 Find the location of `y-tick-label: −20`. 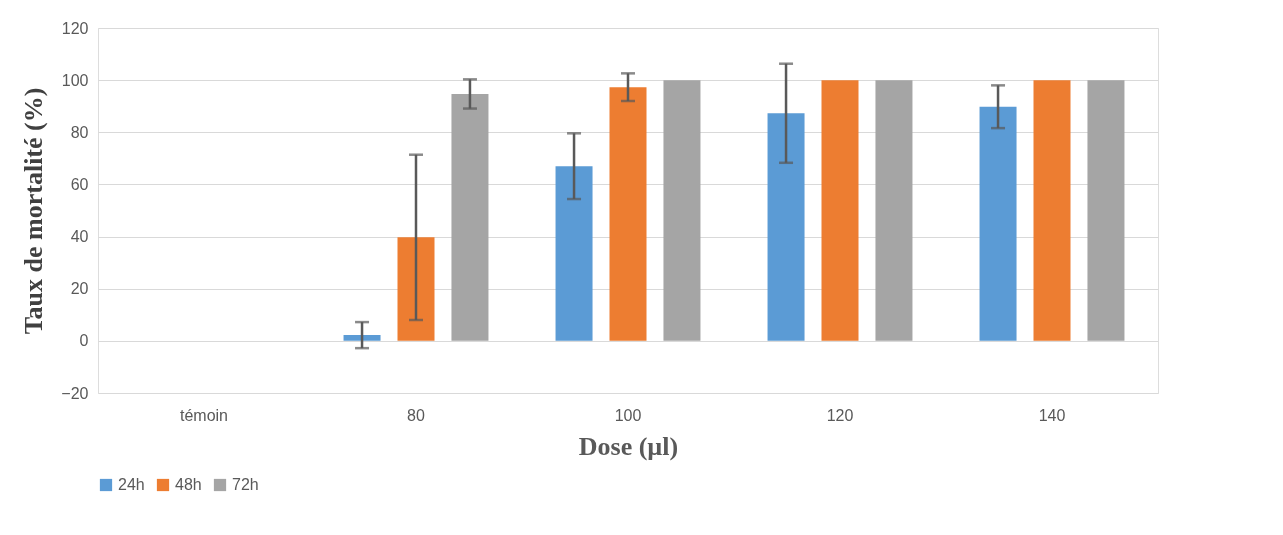

y-tick-label: −20 is located at coordinates (75, 393).